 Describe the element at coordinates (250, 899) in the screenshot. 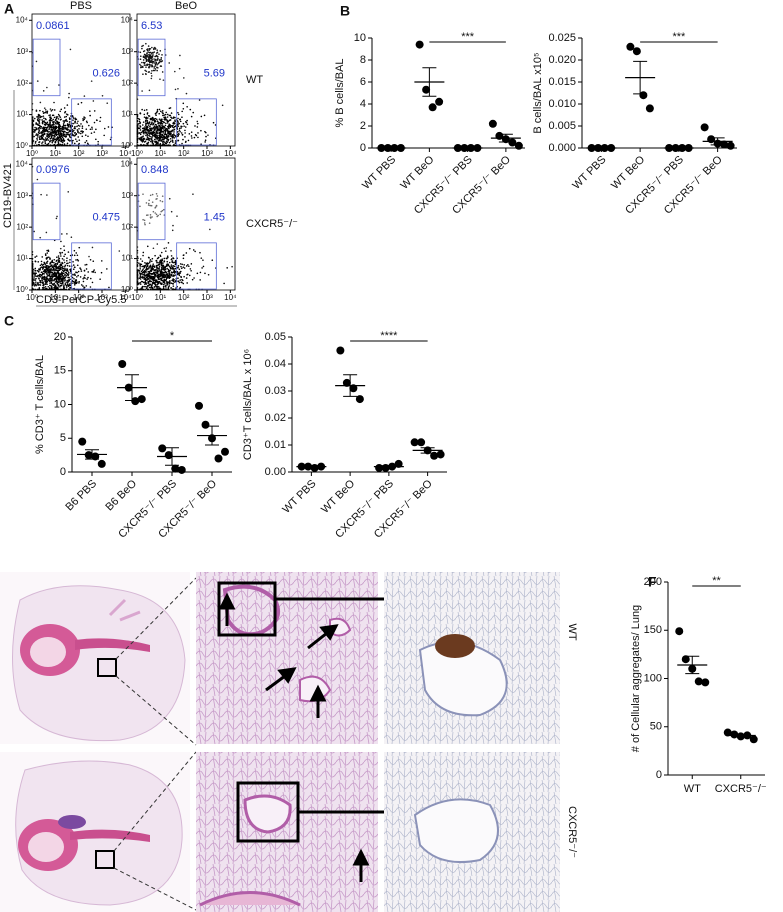

I see `vessel` at that location.